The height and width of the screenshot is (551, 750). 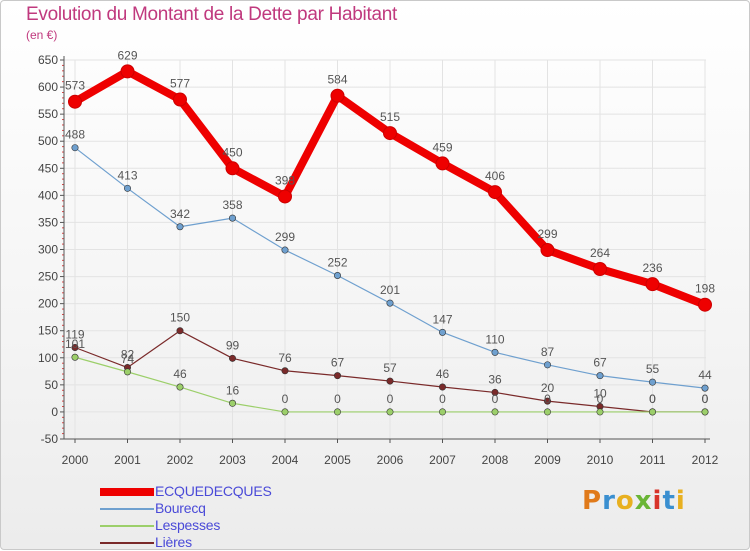 I want to click on proxiti-logo: Proxiti, so click(x=634, y=501).